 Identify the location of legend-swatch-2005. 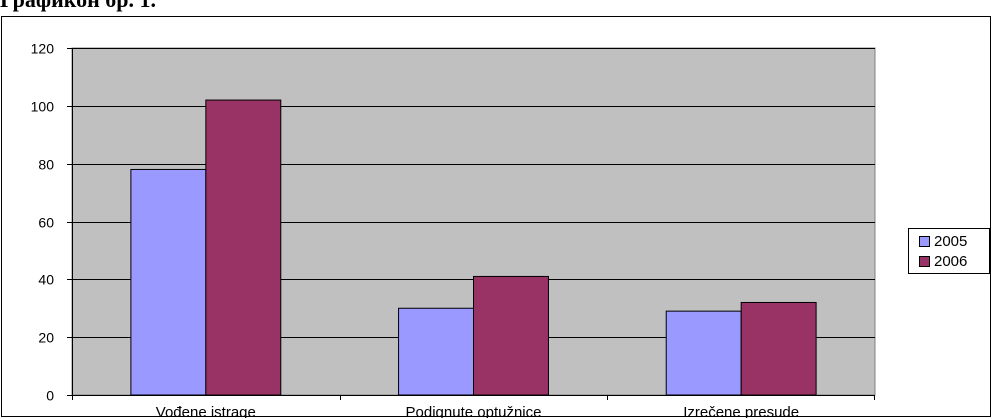
(924, 241).